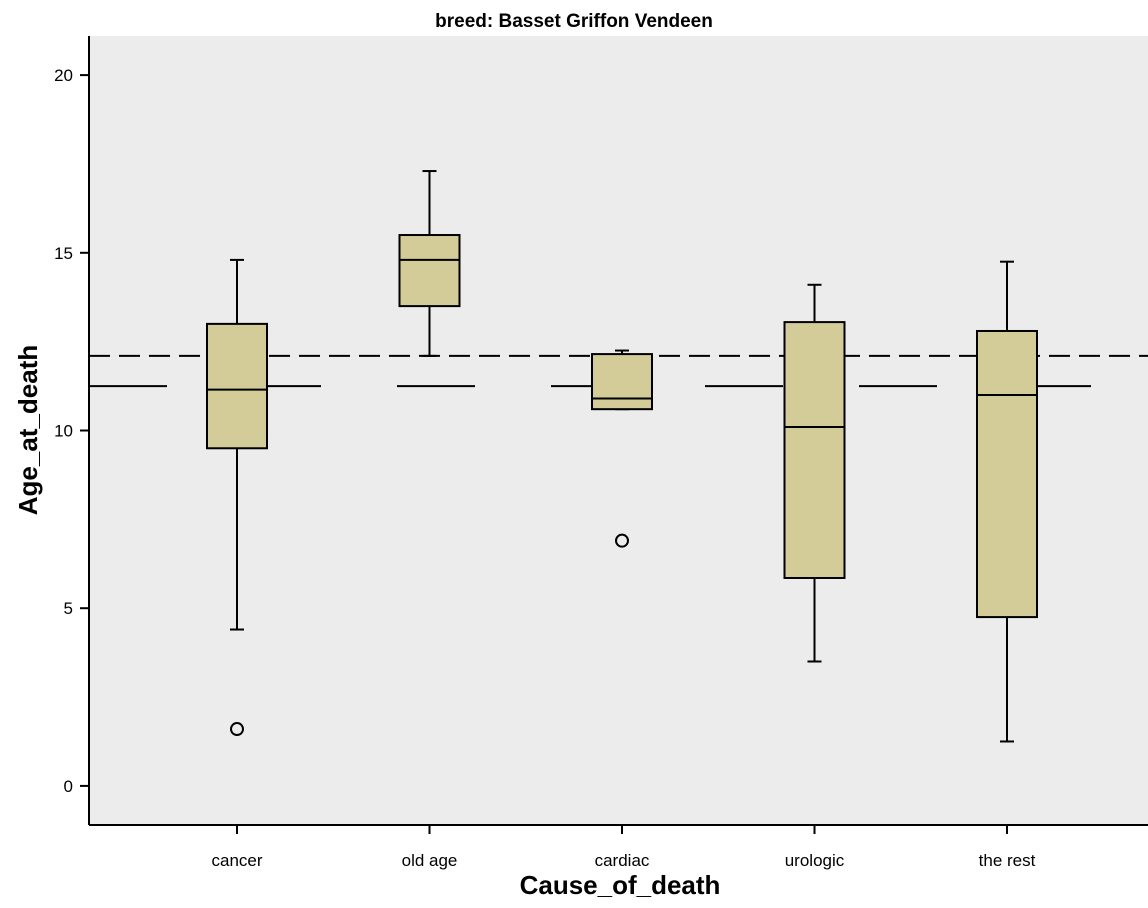 The height and width of the screenshot is (908, 1148). What do you see at coordinates (574, 21) in the screenshot?
I see `chart-title: breed: Basset Griffon Vendeen` at bounding box center [574, 21].